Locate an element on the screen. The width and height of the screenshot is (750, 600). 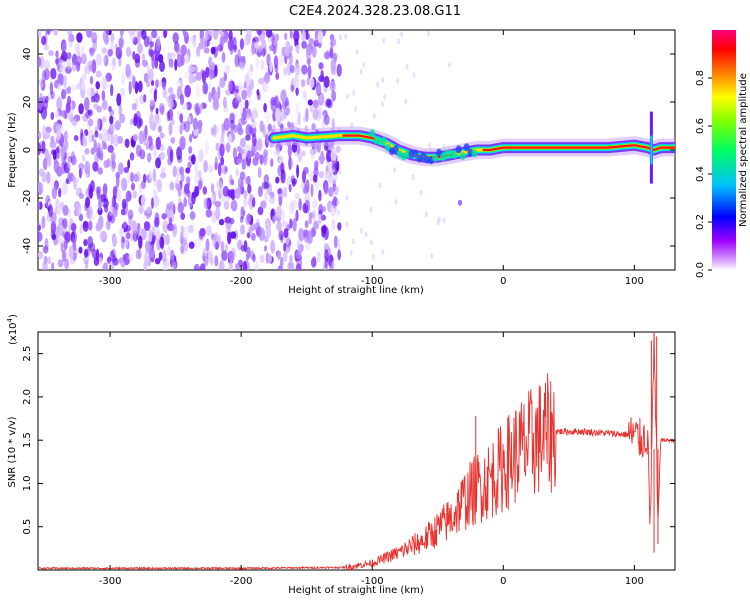
y-tick-label: 1.0 is located at coordinates (27, 484).